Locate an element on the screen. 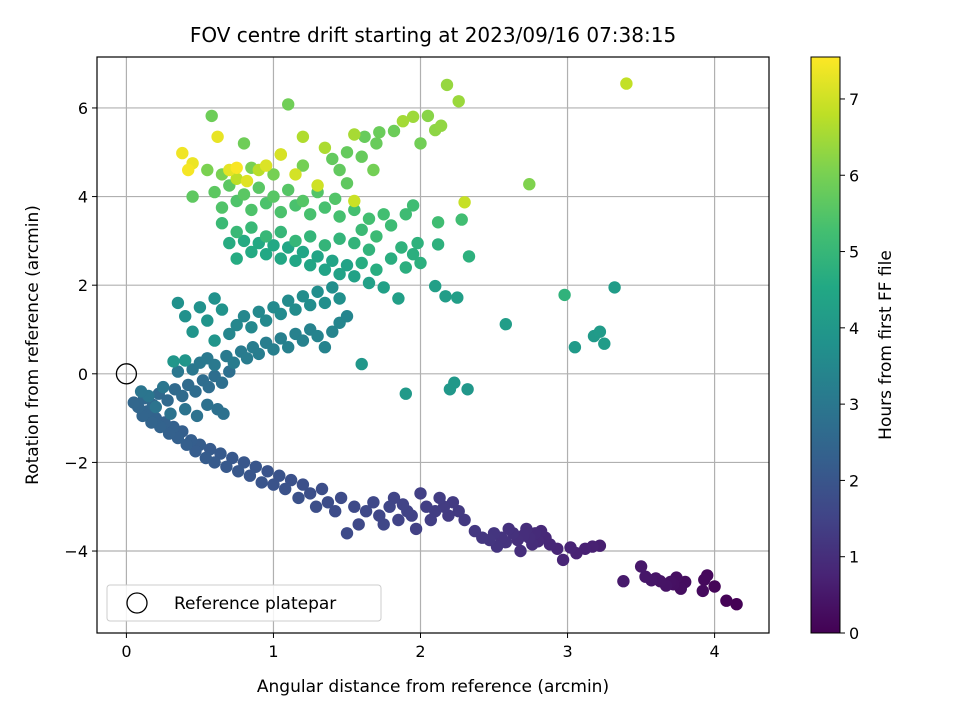 This screenshot has height=720, width=960. reference-marker-layer is located at coordinates (126, 374).